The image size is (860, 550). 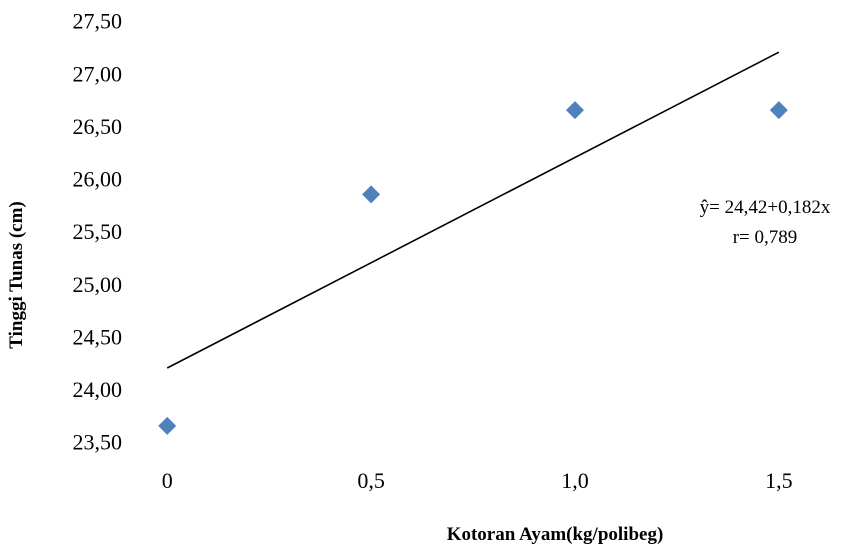 I want to click on x-tick-label: 0,5, so click(x=371, y=480).